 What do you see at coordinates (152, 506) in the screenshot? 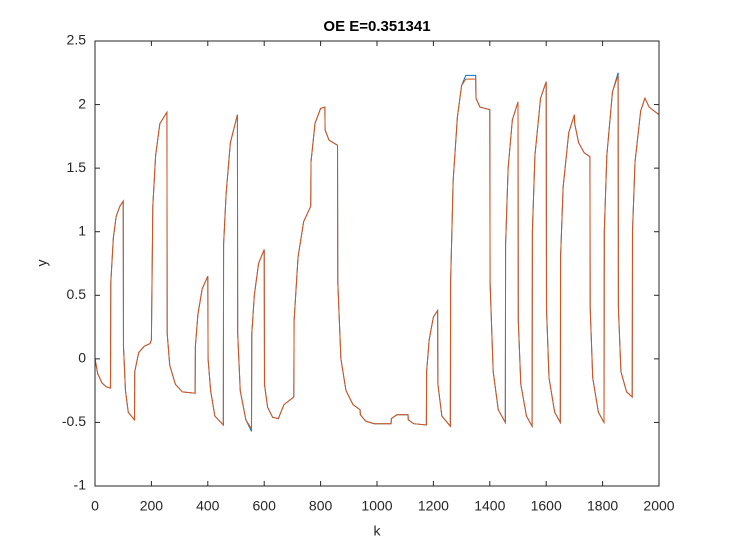
I see `x-tick-label: 200` at bounding box center [152, 506].